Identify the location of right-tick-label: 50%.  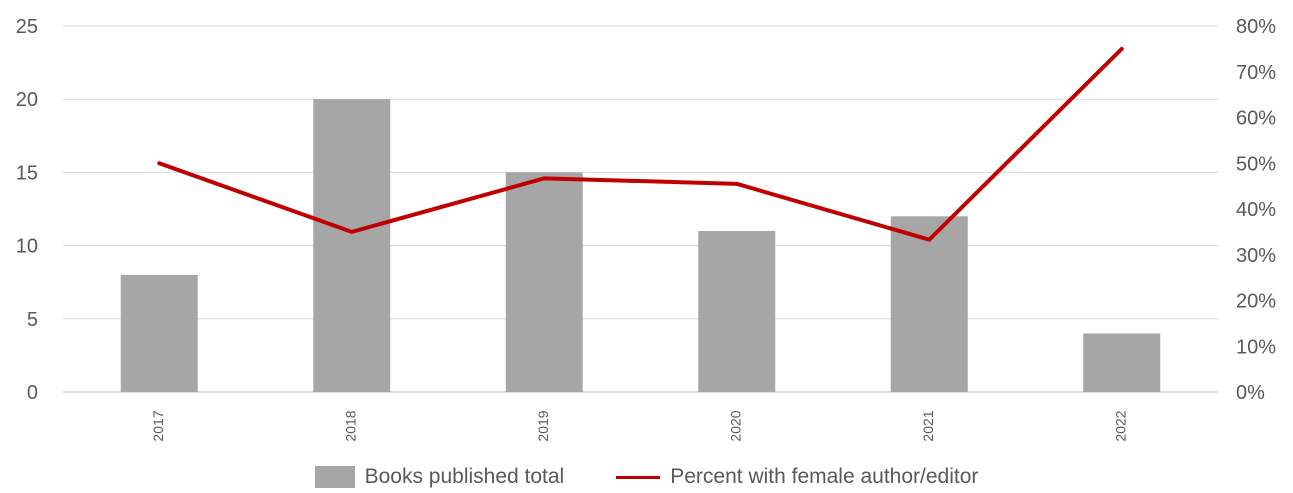
(1256, 164).